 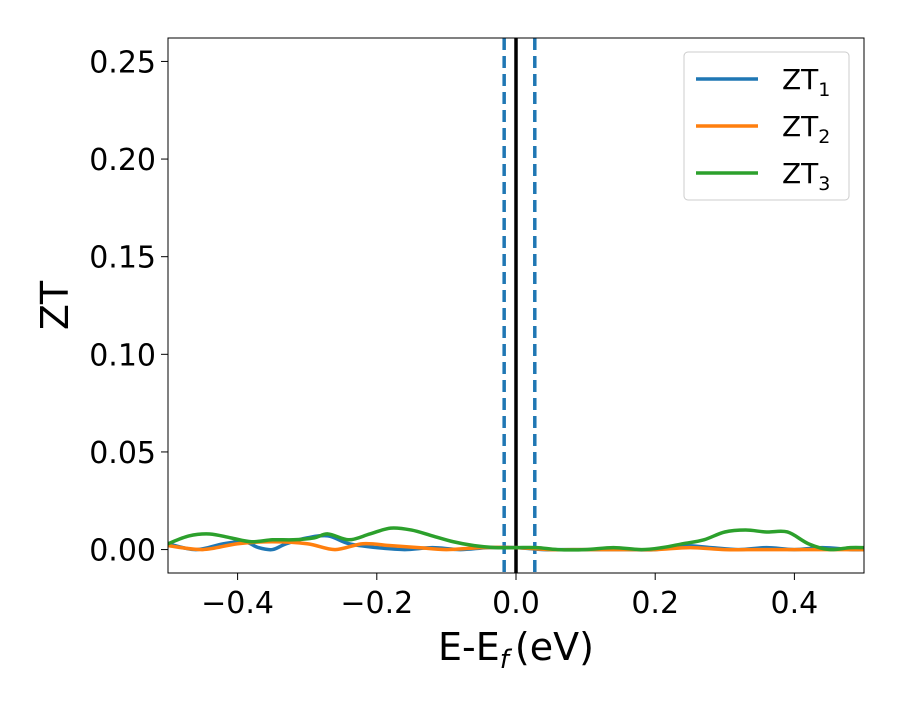 I want to click on y-tick-label: 0.10, so click(x=122, y=355).